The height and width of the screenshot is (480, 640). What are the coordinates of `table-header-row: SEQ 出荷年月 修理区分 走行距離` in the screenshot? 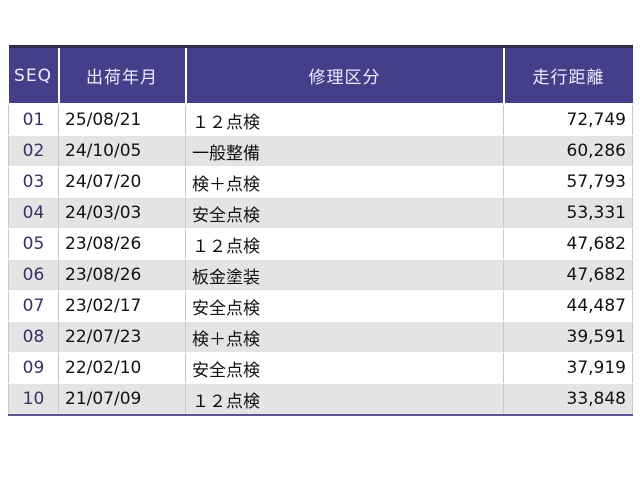 It's located at (320, 75).